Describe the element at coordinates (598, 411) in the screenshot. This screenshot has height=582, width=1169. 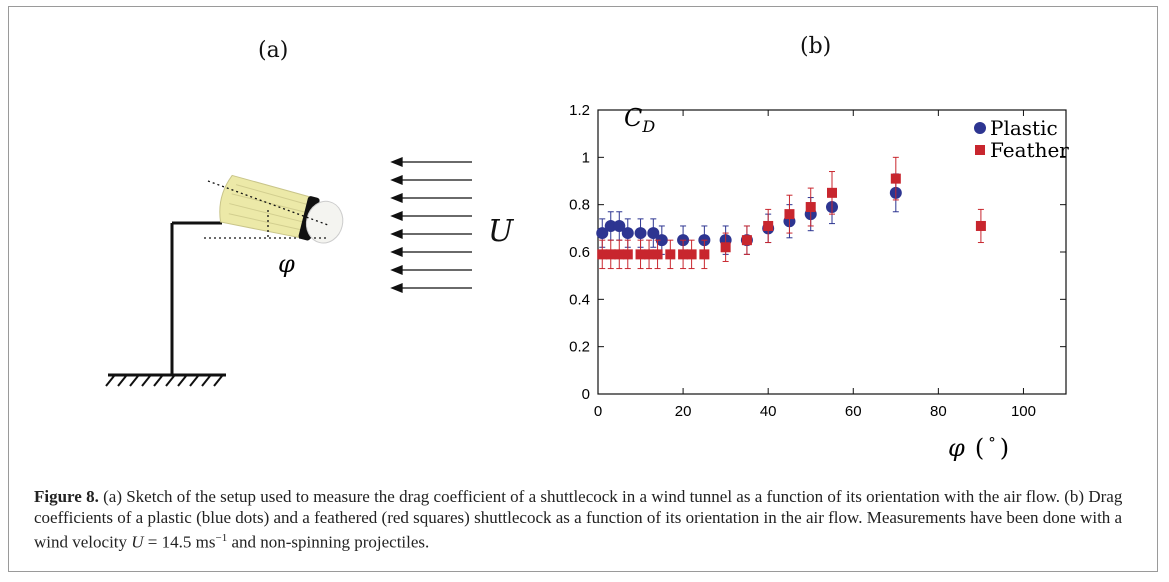
I see `x-tick-label: 0` at that location.